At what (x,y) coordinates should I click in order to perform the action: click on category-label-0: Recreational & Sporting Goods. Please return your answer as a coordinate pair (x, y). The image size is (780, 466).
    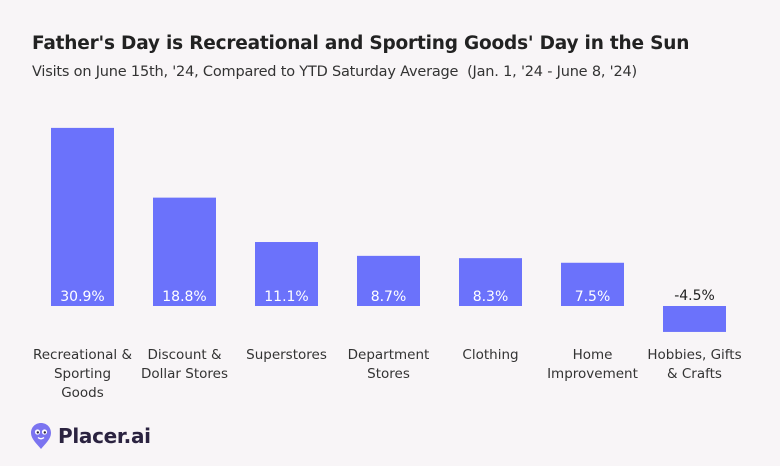
    Looking at the image, I should click on (83, 374).